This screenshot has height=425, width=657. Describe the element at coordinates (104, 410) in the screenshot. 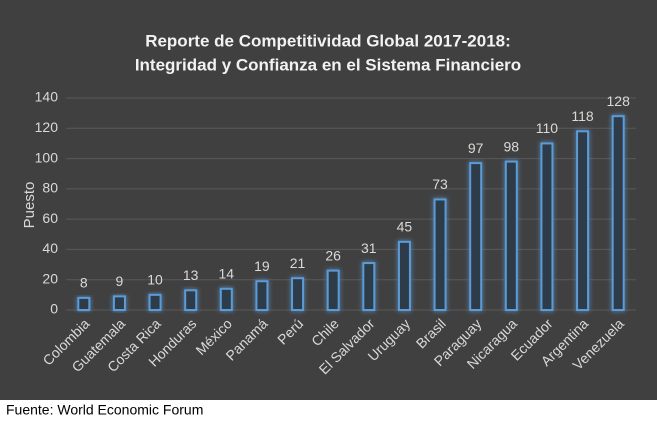

I see `source: Fuente: World Economic Forum` at that location.